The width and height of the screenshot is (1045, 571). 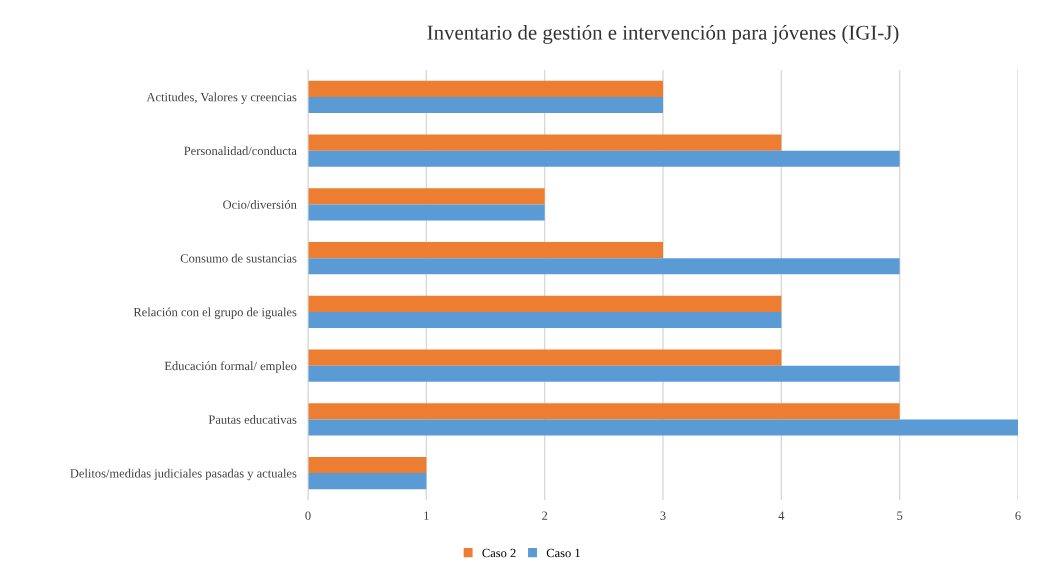 I want to click on y-tick-label: Ocio/diversión, so click(x=260, y=204).